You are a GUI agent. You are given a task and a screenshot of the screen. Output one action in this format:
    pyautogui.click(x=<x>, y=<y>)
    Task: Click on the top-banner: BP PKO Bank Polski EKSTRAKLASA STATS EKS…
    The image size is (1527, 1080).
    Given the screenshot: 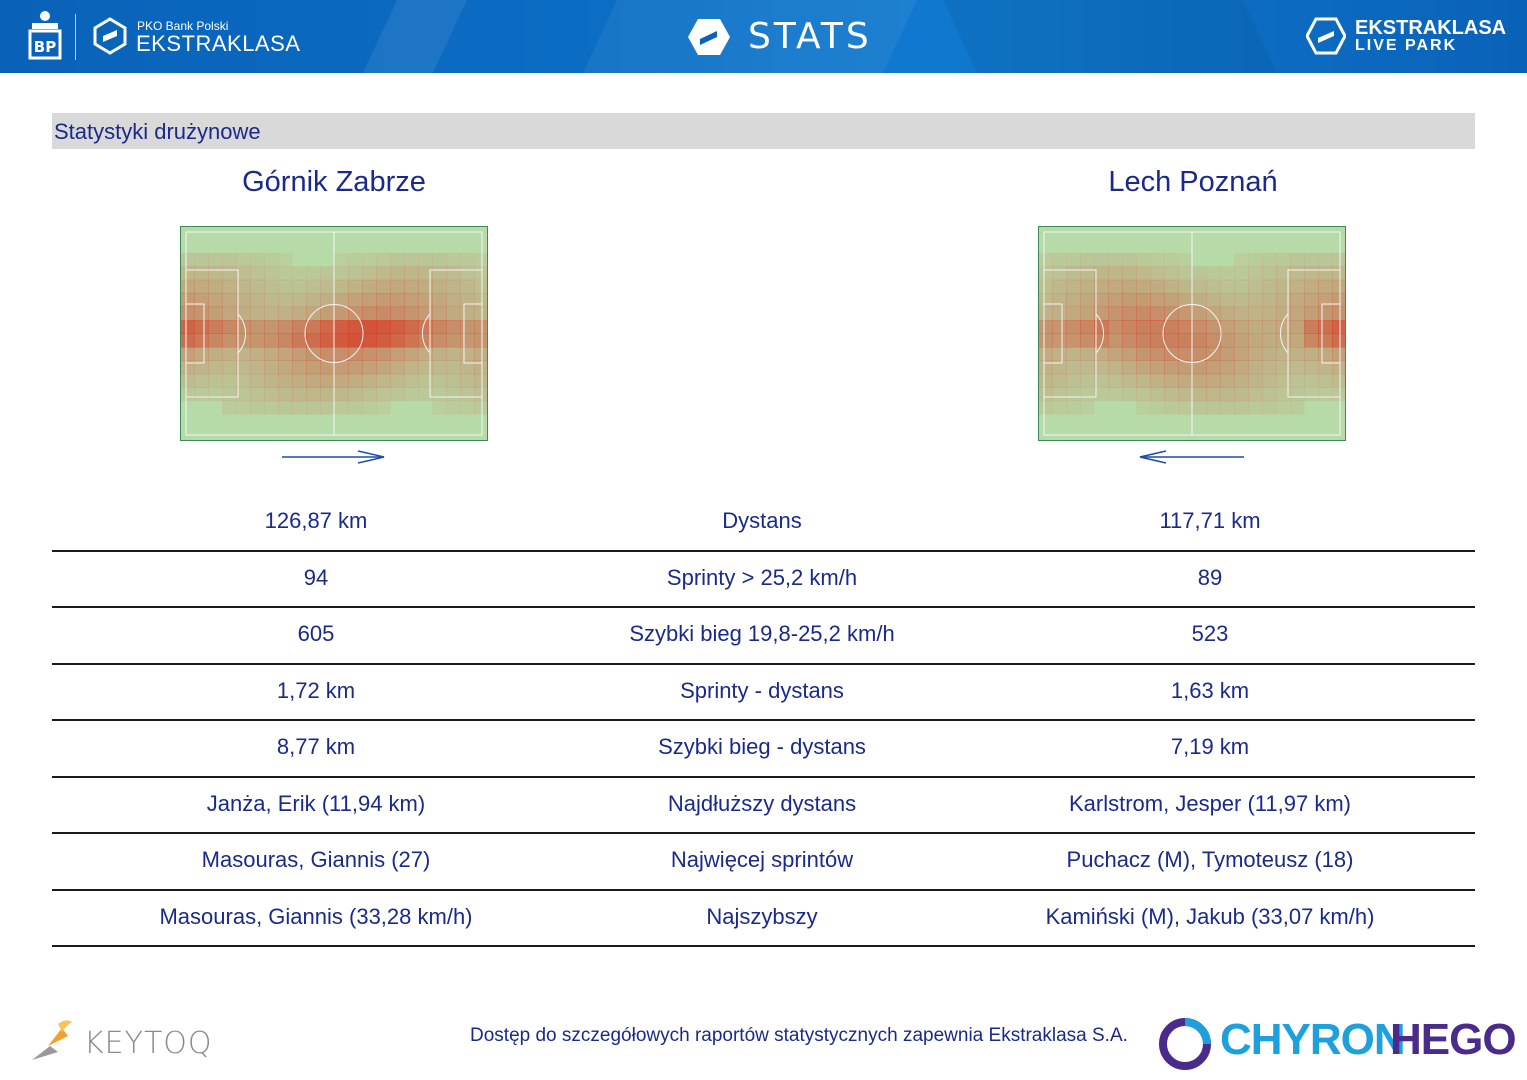 What is the action you would take?
    pyautogui.click(x=763, y=36)
    